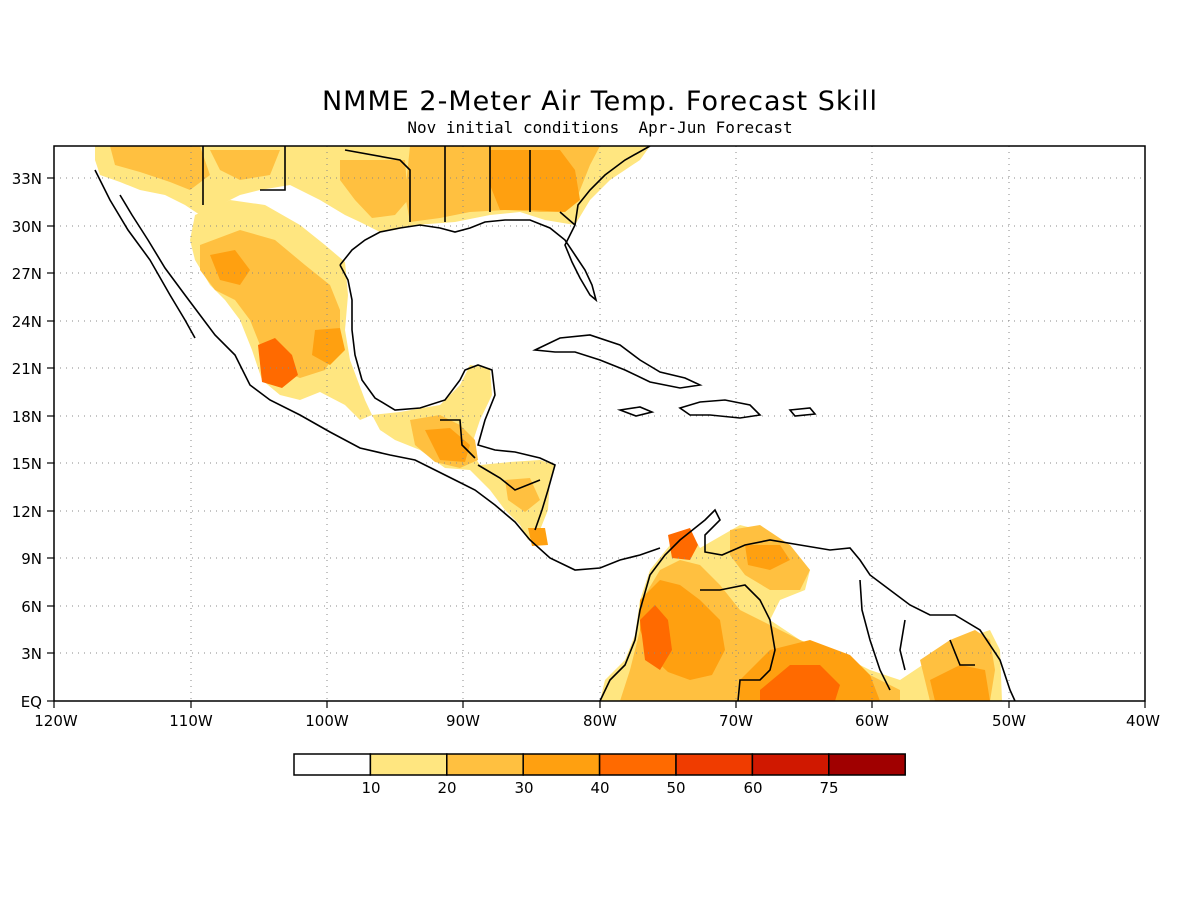 This screenshot has height=900, width=1200. I want to click on lat-label: 18N, so click(27, 417).